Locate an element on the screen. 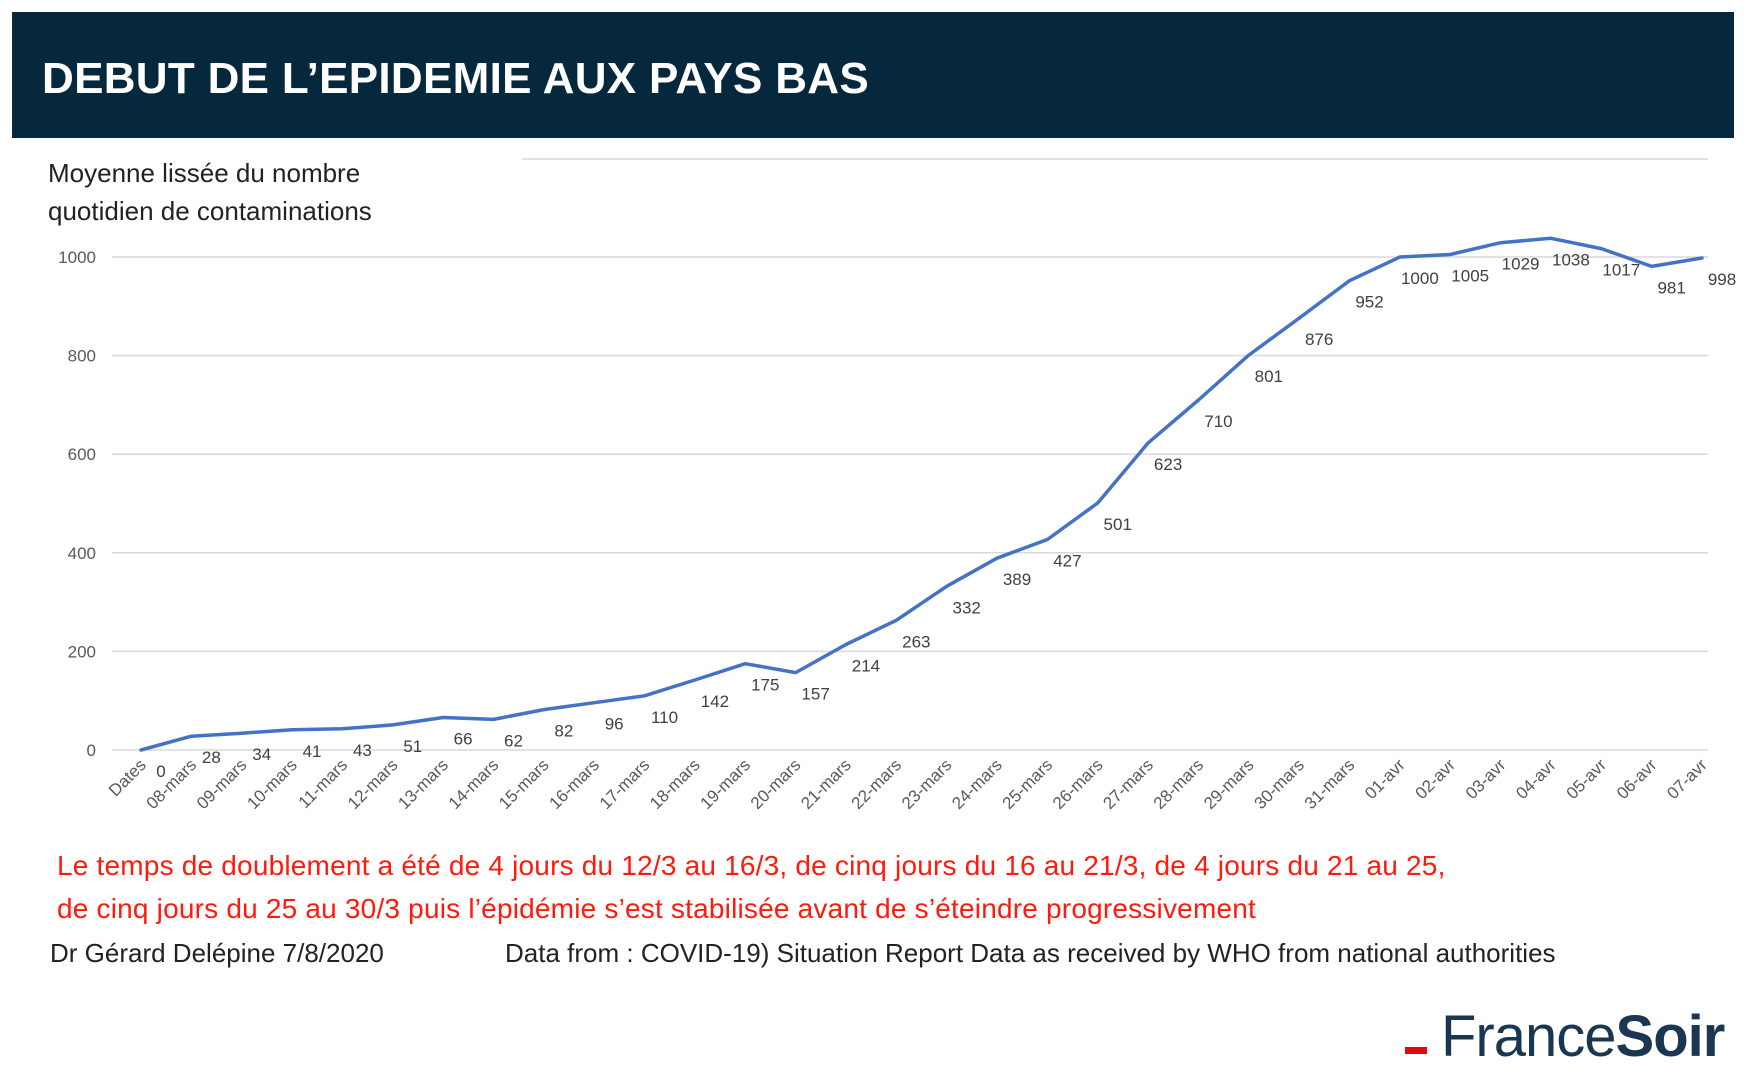 This screenshot has height=1074, width=1746. data-label: 952 is located at coordinates (1369, 302).